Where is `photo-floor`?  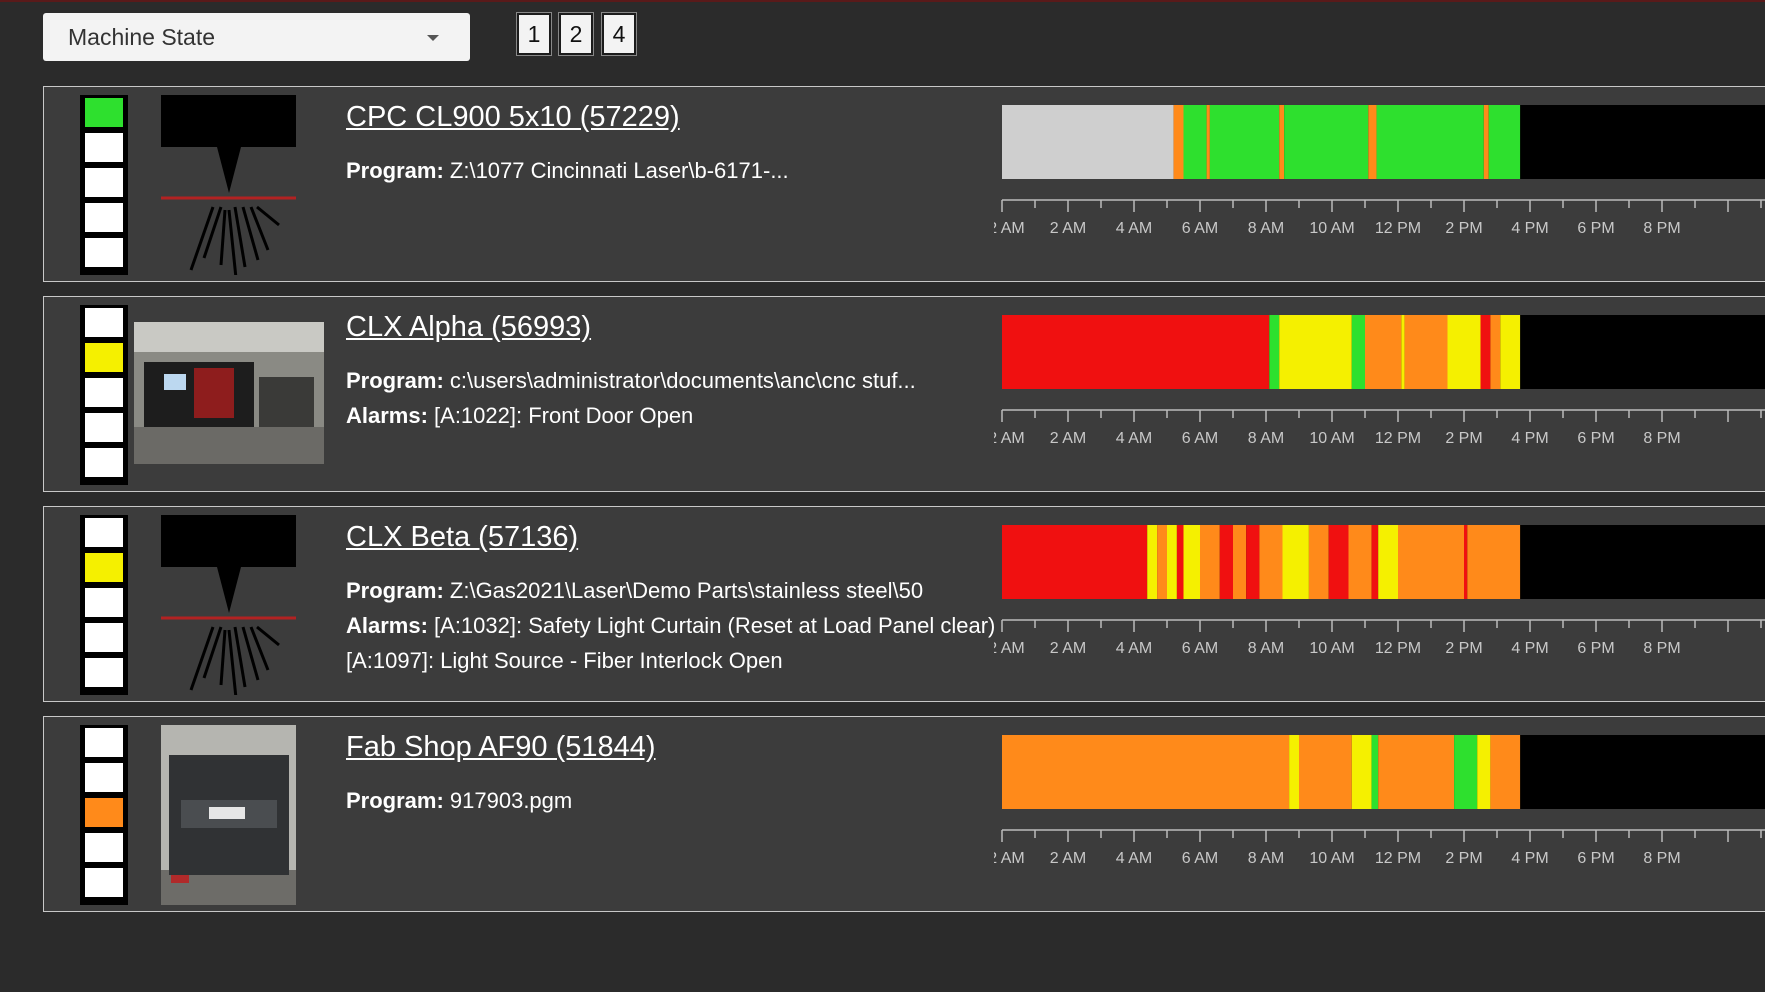
photo-floor is located at coordinates (229, 445).